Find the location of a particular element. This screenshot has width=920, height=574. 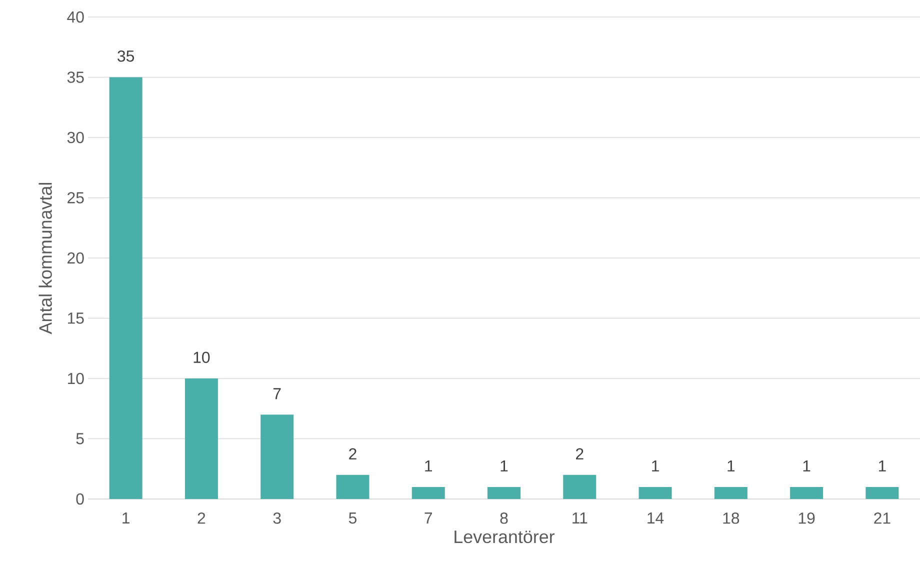

x-tick-label: 21 is located at coordinates (882, 518).